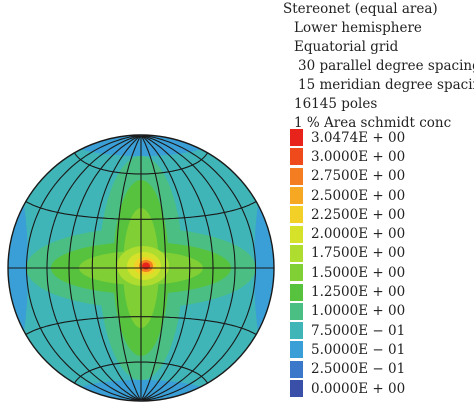 The height and width of the screenshot is (404, 474). I want to click on legend-label: 2.0000E + 00, so click(358, 234).